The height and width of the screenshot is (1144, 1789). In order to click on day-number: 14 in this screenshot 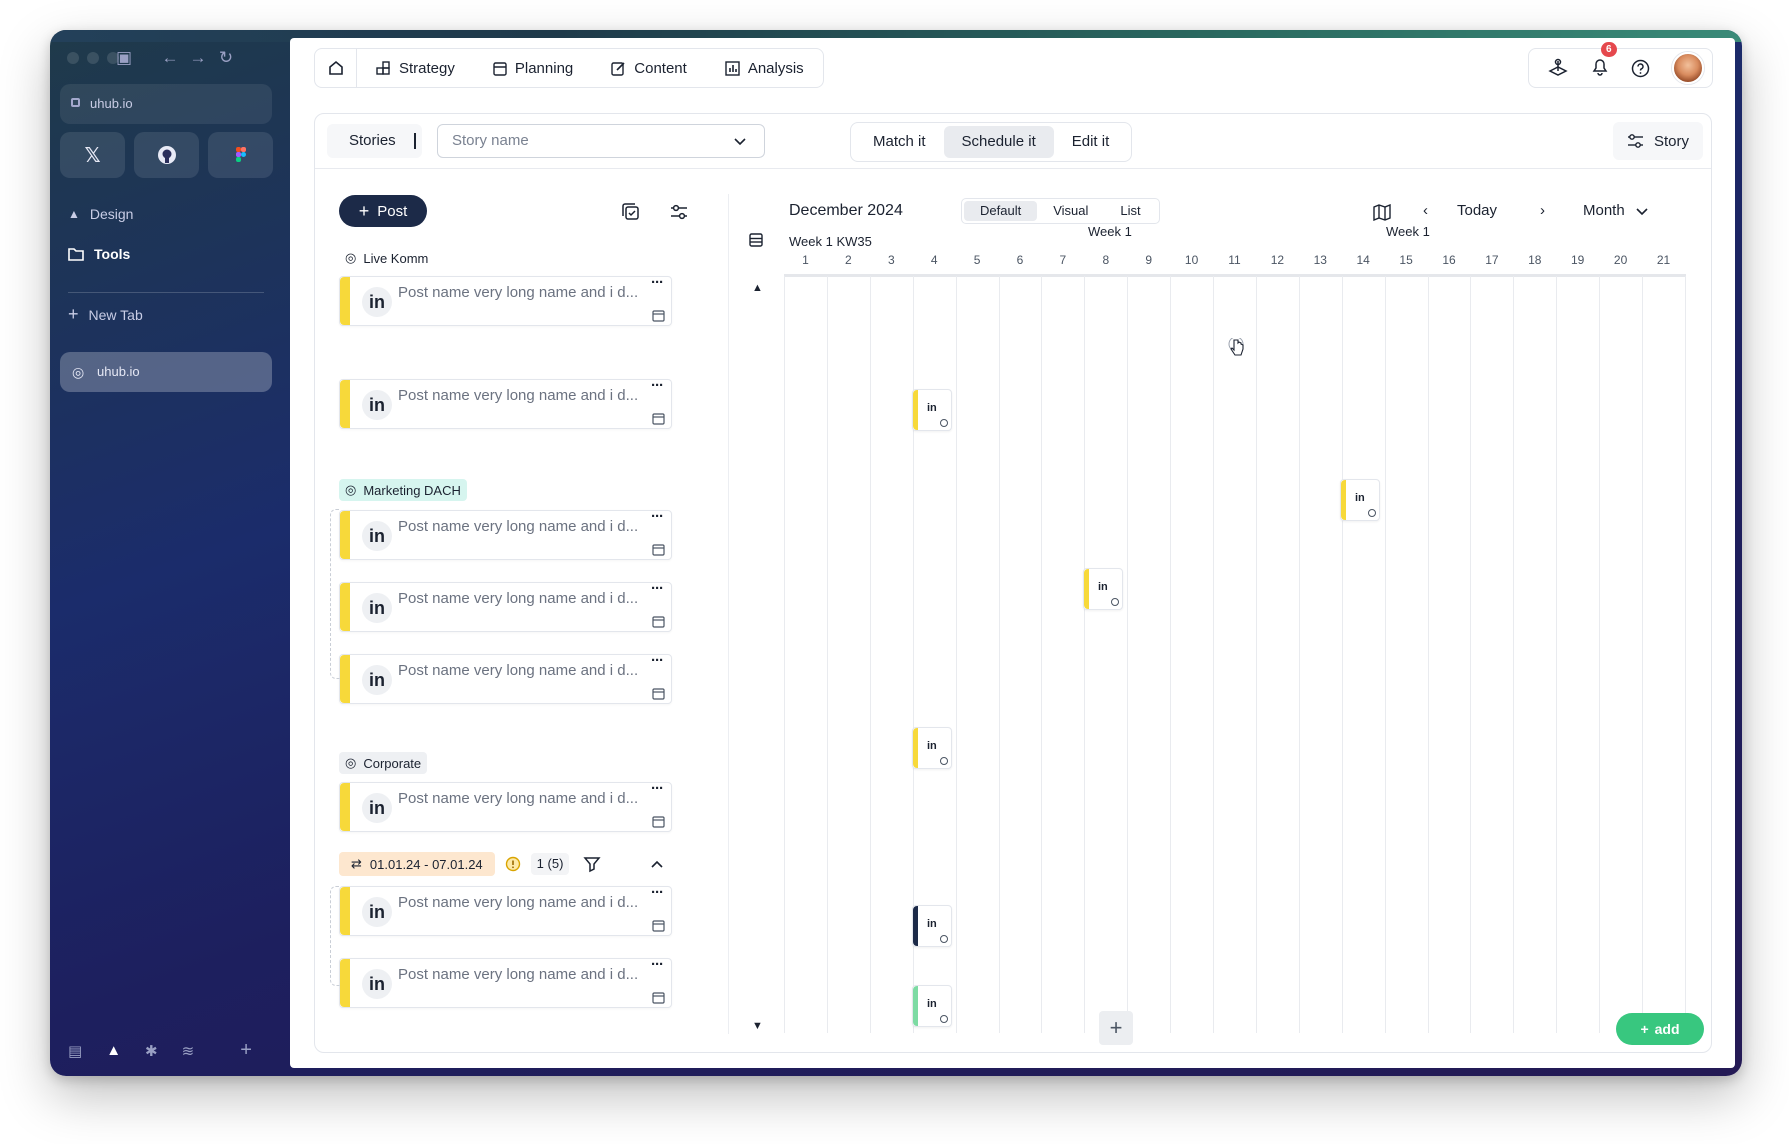, I will do `click(1363, 260)`.